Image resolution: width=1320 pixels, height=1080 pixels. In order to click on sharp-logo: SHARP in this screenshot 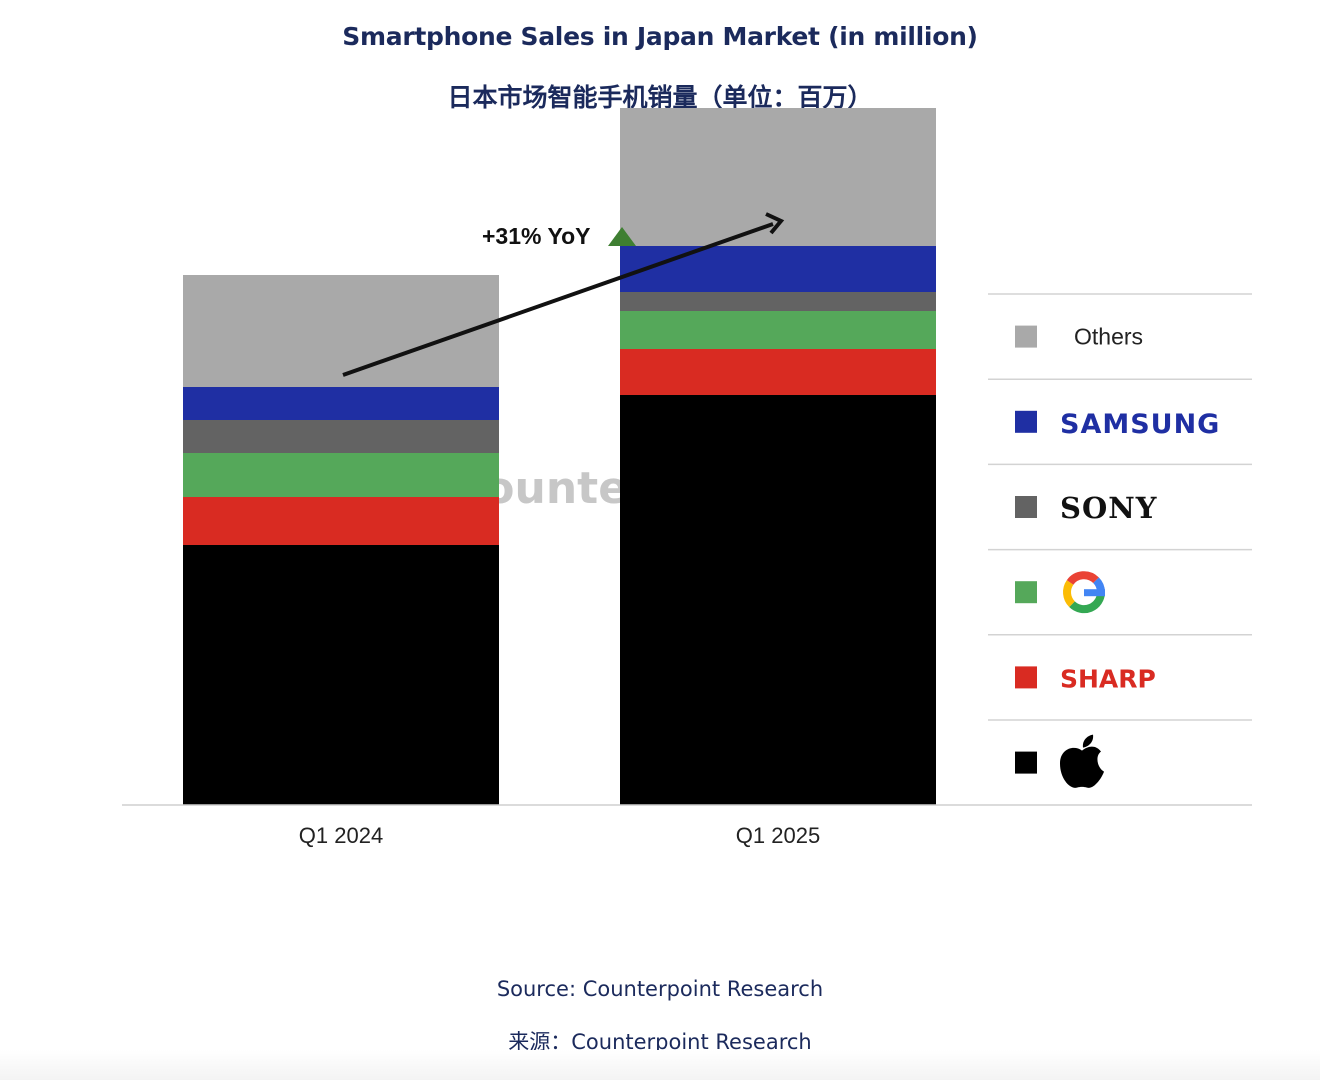, I will do `click(1108, 678)`.